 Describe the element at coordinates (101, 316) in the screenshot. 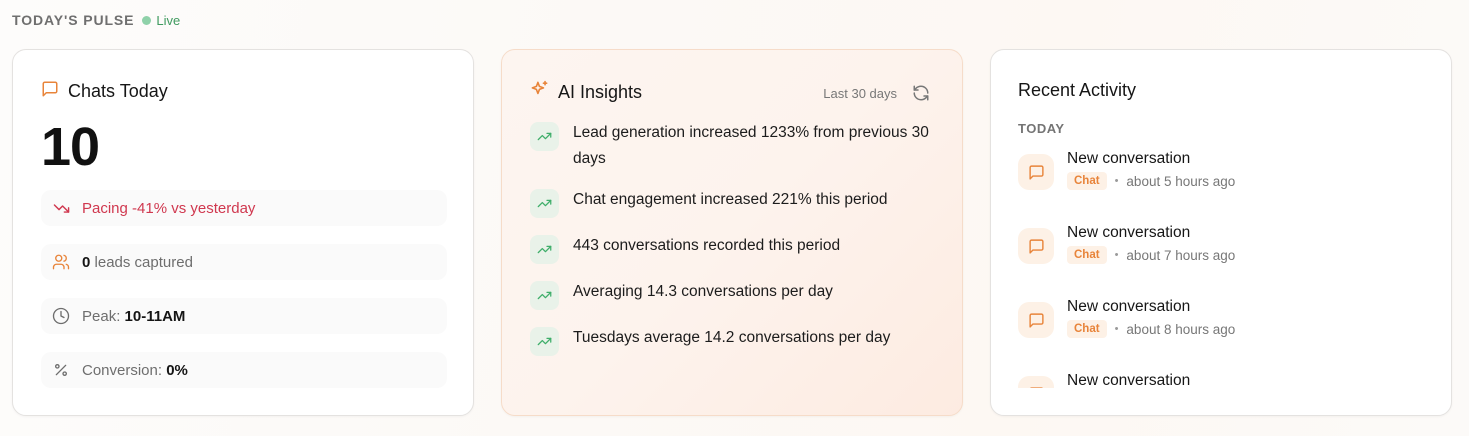

I see `peak-label: Peak:` at that location.